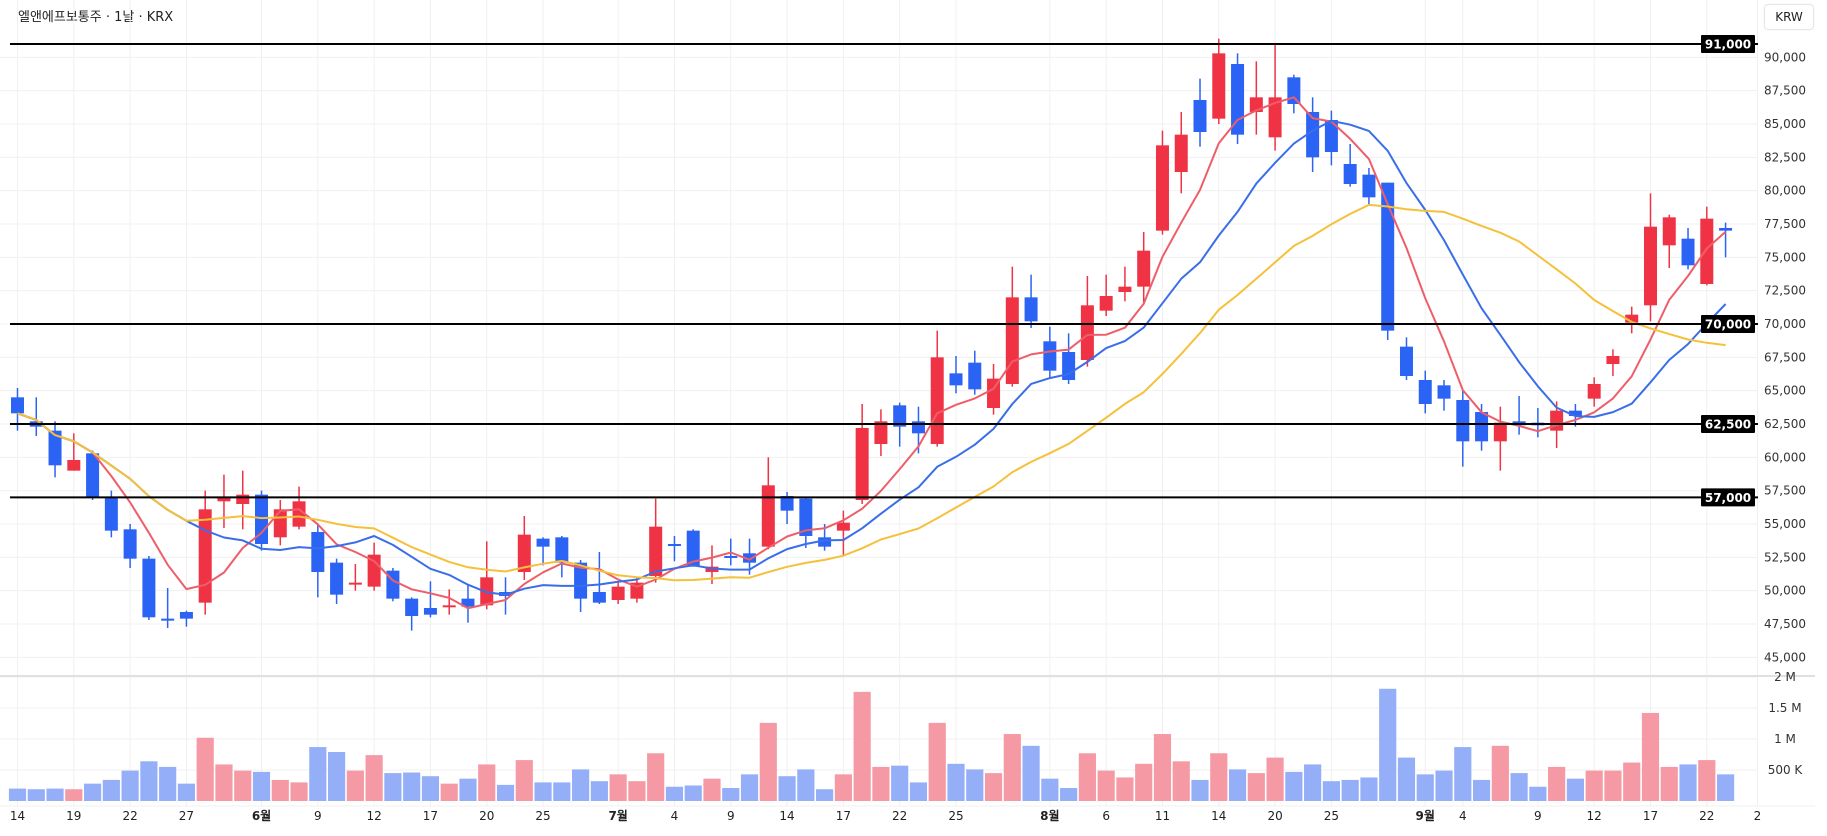 Image resolution: width=1827 pixels, height=836 pixels. I want to click on price-tick-label: 75,000, so click(1785, 257).